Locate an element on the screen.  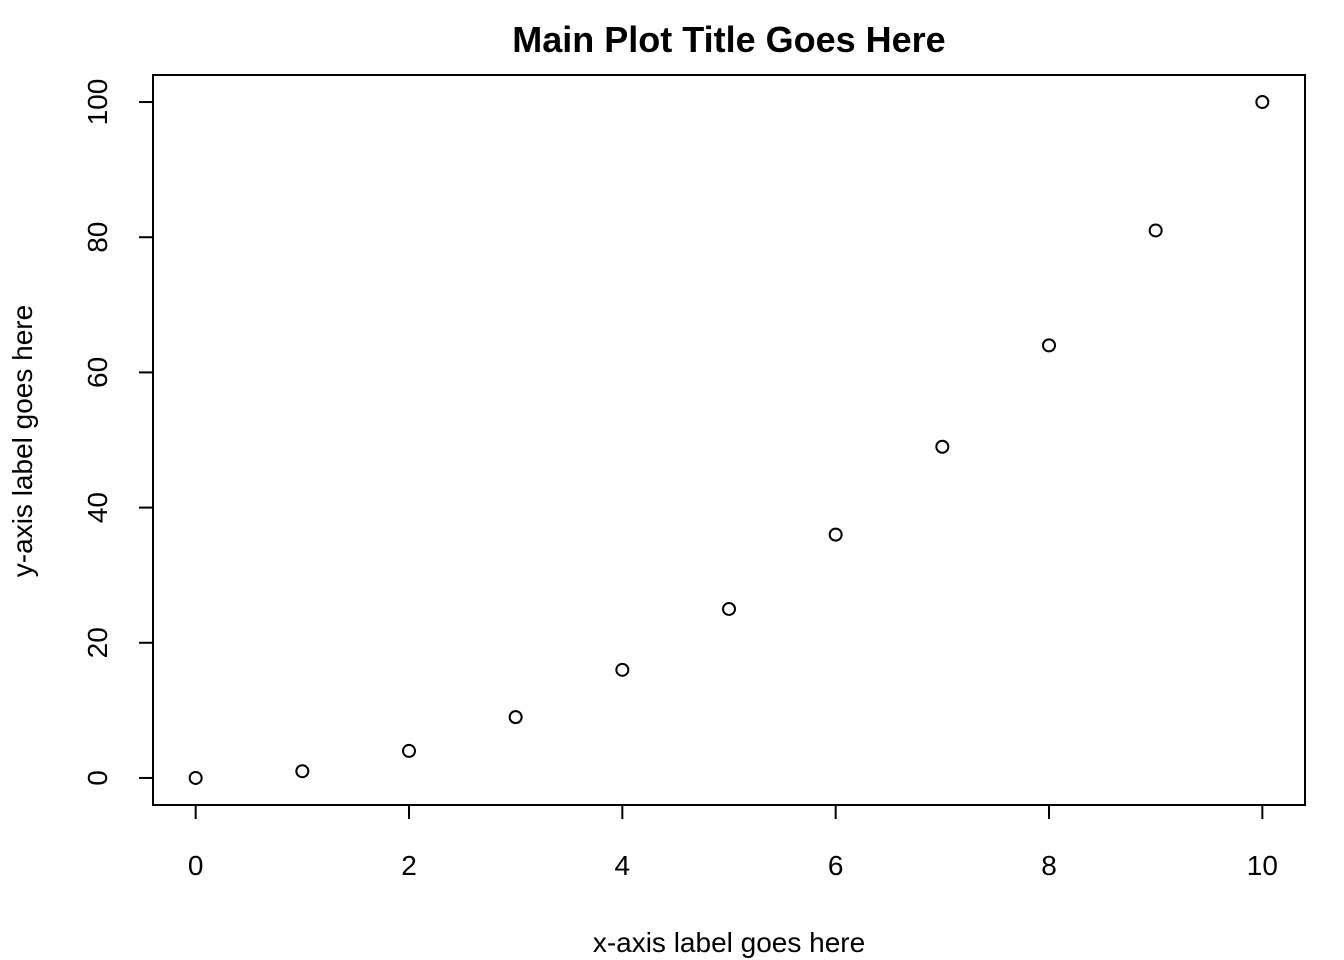
x-tick-label: 4 is located at coordinates (623, 865).